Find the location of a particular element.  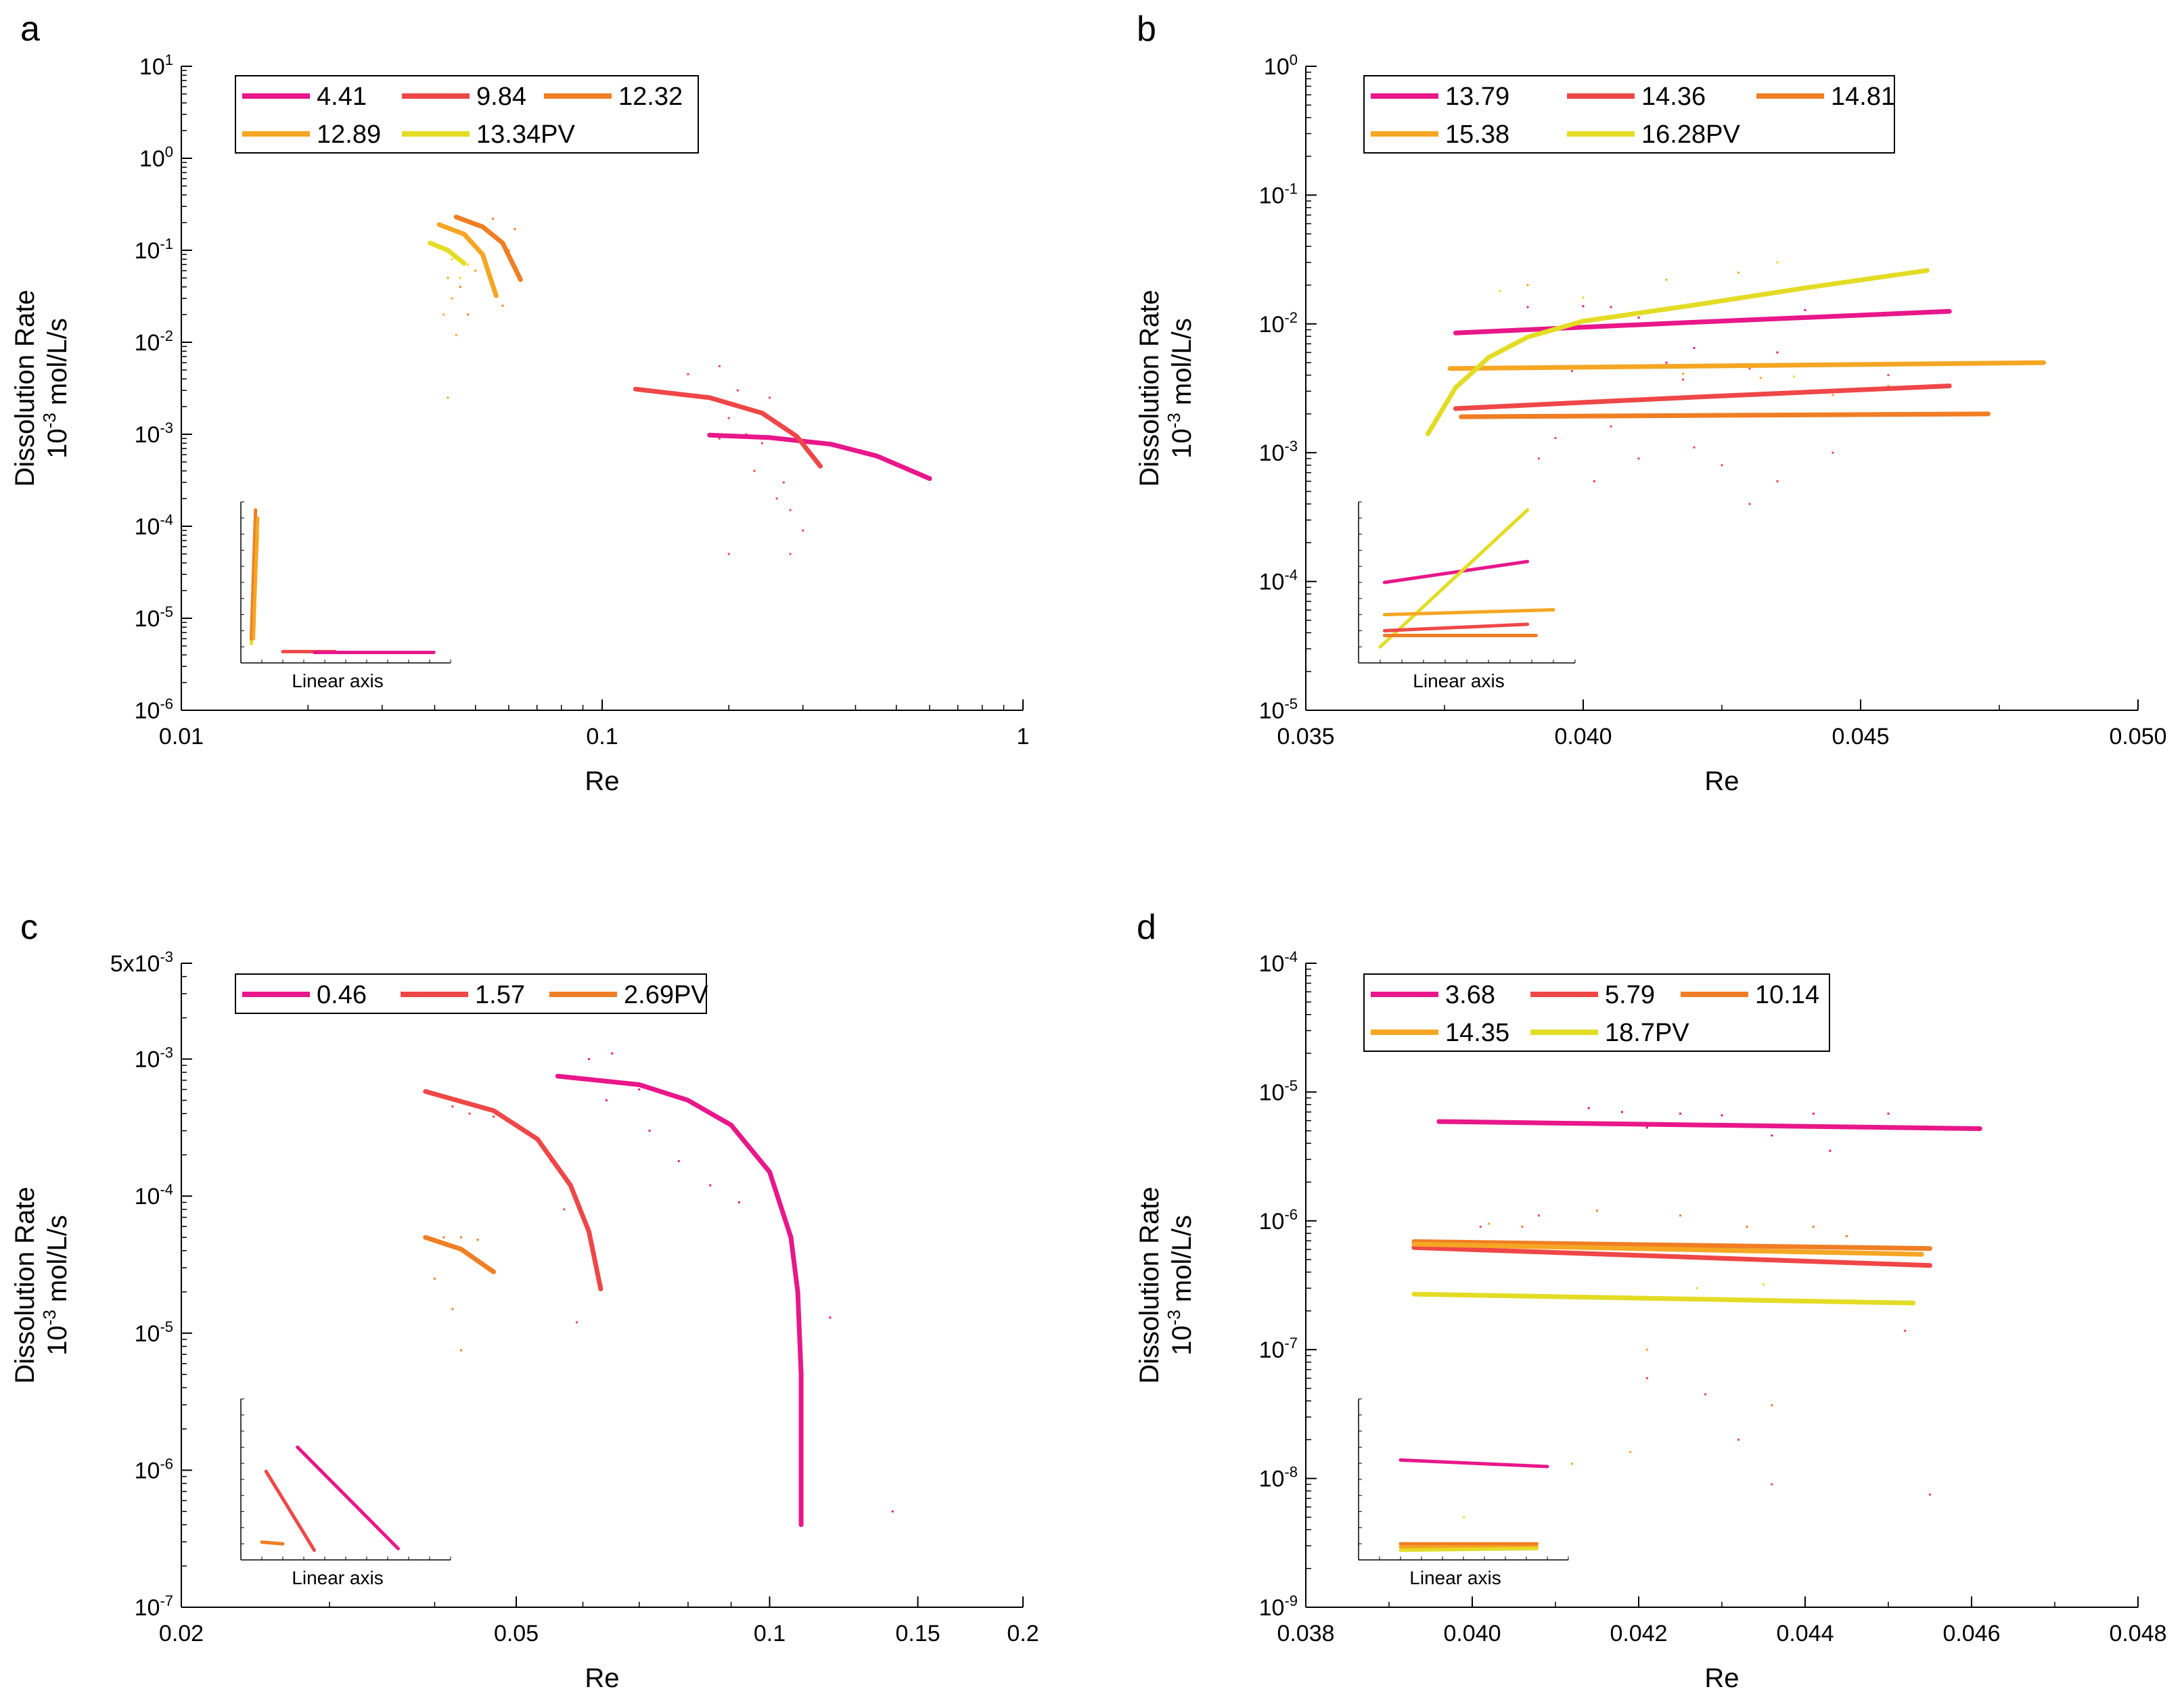

series-line-12.89 is located at coordinates (467, 260).